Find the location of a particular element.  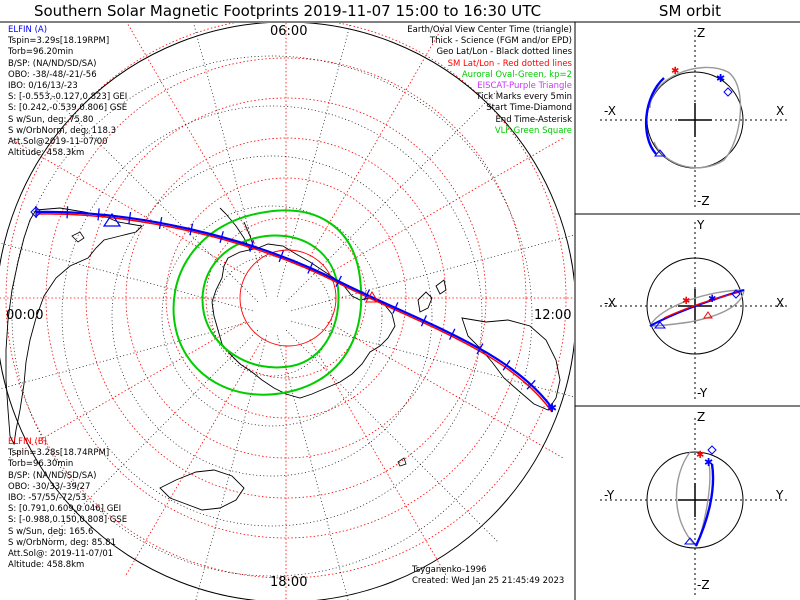

info-line: IBO: -57/55/-72/53 is located at coordinates (47, 498).